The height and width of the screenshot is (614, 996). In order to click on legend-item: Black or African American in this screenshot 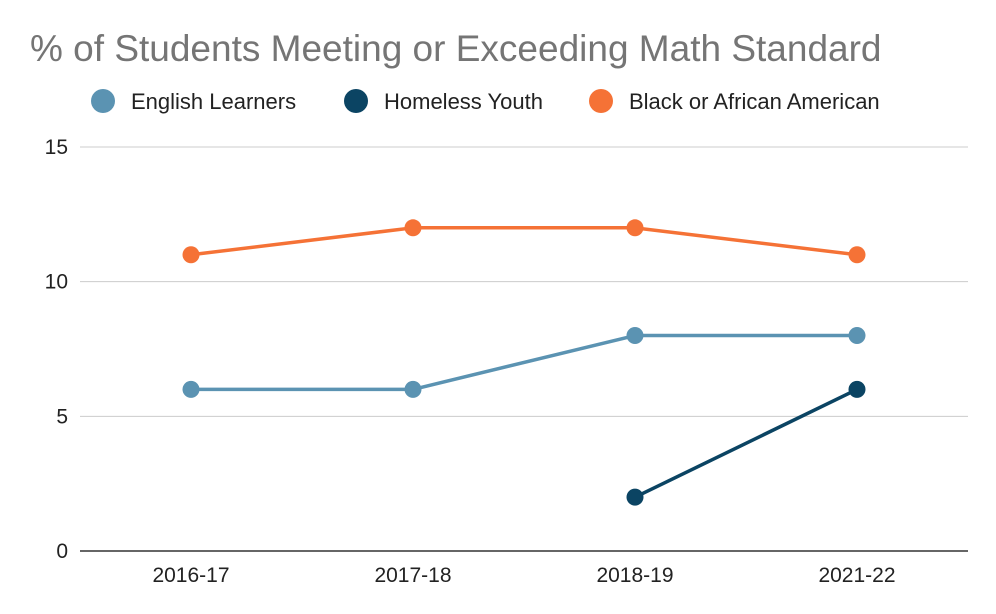, I will do `click(734, 101)`.